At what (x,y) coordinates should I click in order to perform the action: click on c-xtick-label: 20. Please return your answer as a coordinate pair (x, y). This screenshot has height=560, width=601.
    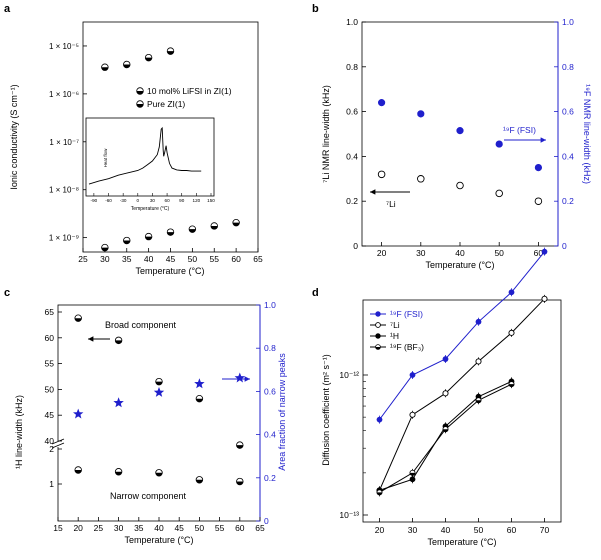
    Looking at the image, I should click on (78, 528).